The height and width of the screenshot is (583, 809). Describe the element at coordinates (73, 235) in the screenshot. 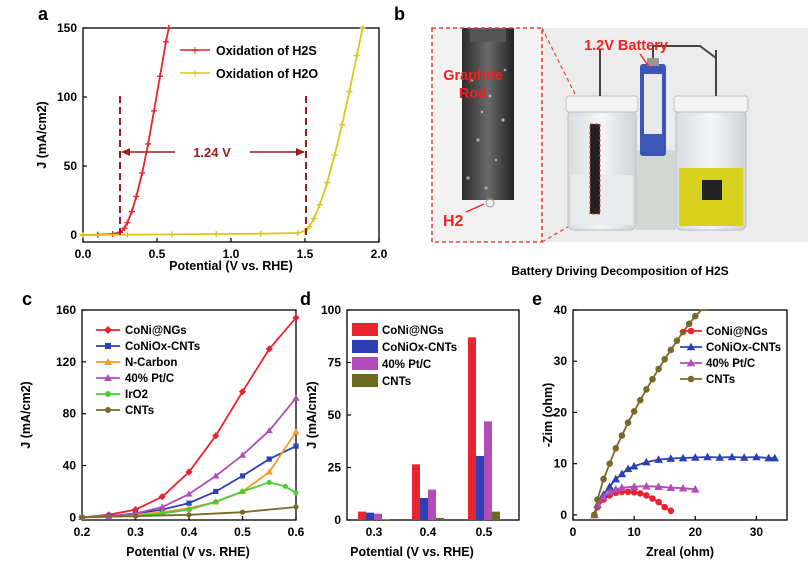

I see `a-ytick-label-0: 0` at that location.